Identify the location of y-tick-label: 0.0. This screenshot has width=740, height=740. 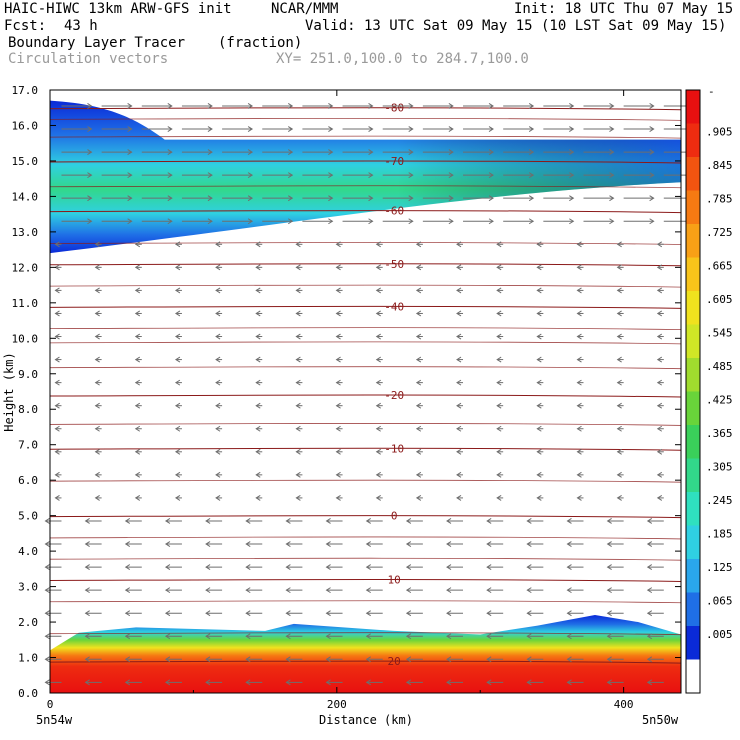
(28, 693).